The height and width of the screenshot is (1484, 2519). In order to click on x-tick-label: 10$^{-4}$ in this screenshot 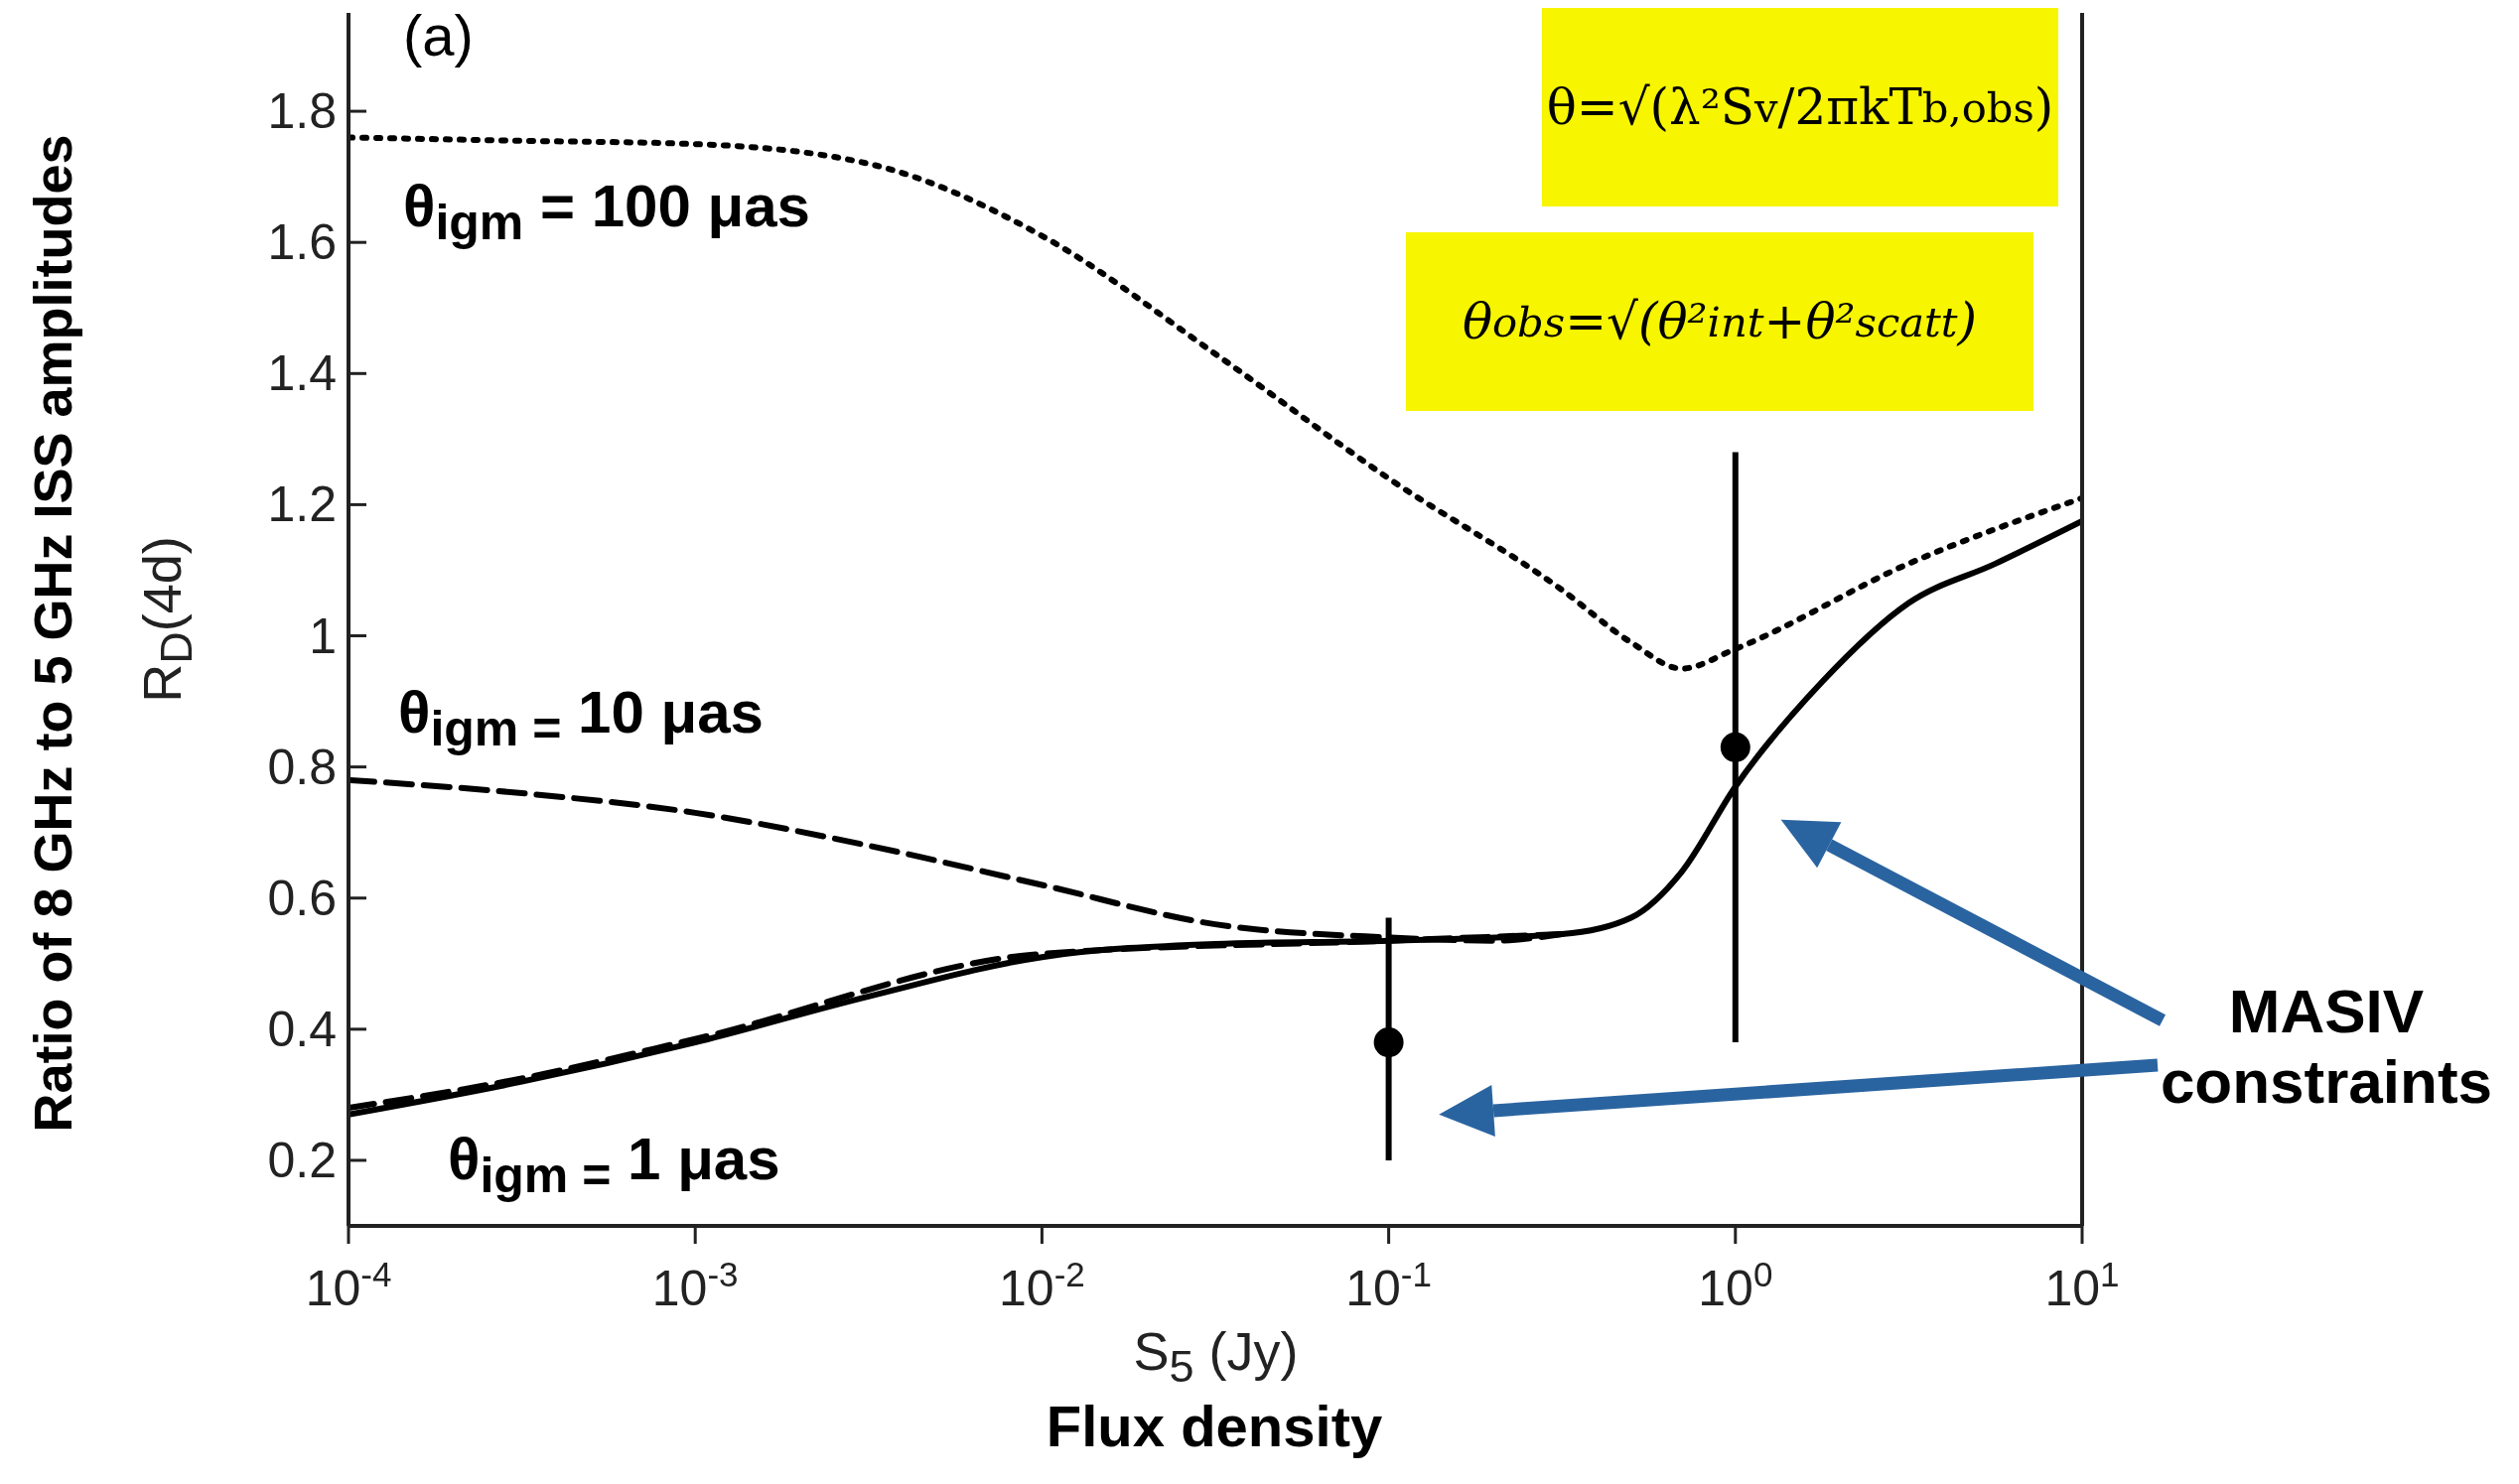, I will do `click(348, 1285)`.